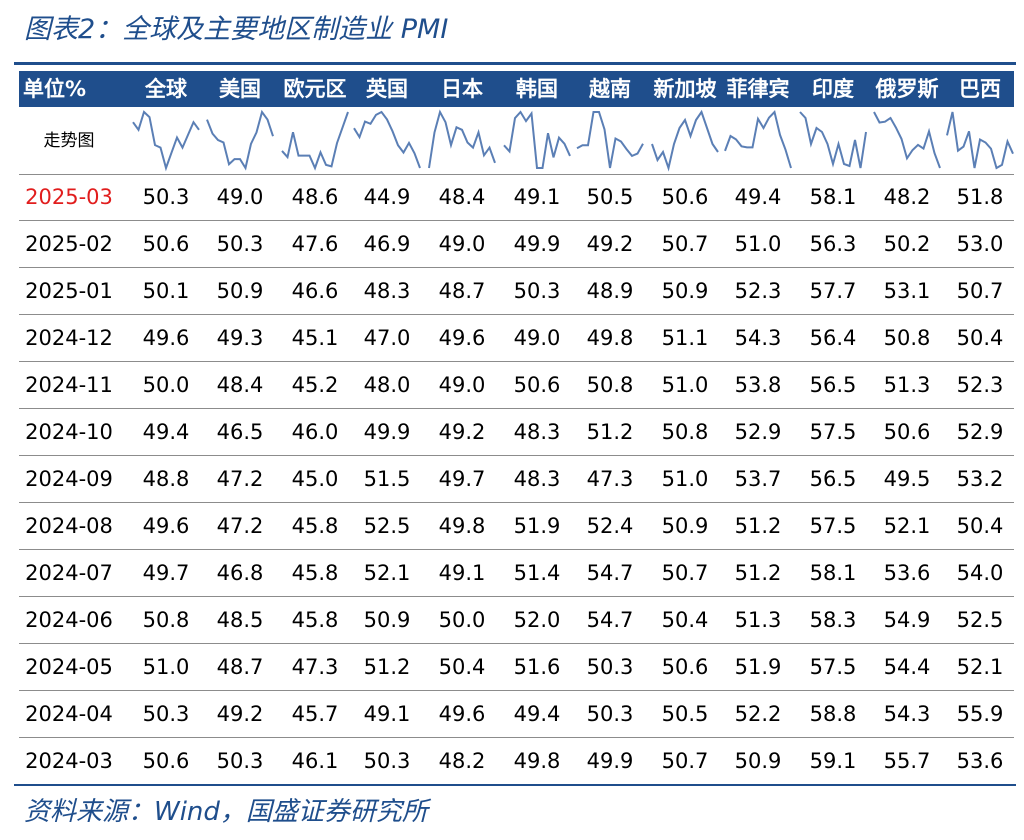  Describe the element at coordinates (315, 291) in the screenshot. I see `cell-value: 46.6` at that location.